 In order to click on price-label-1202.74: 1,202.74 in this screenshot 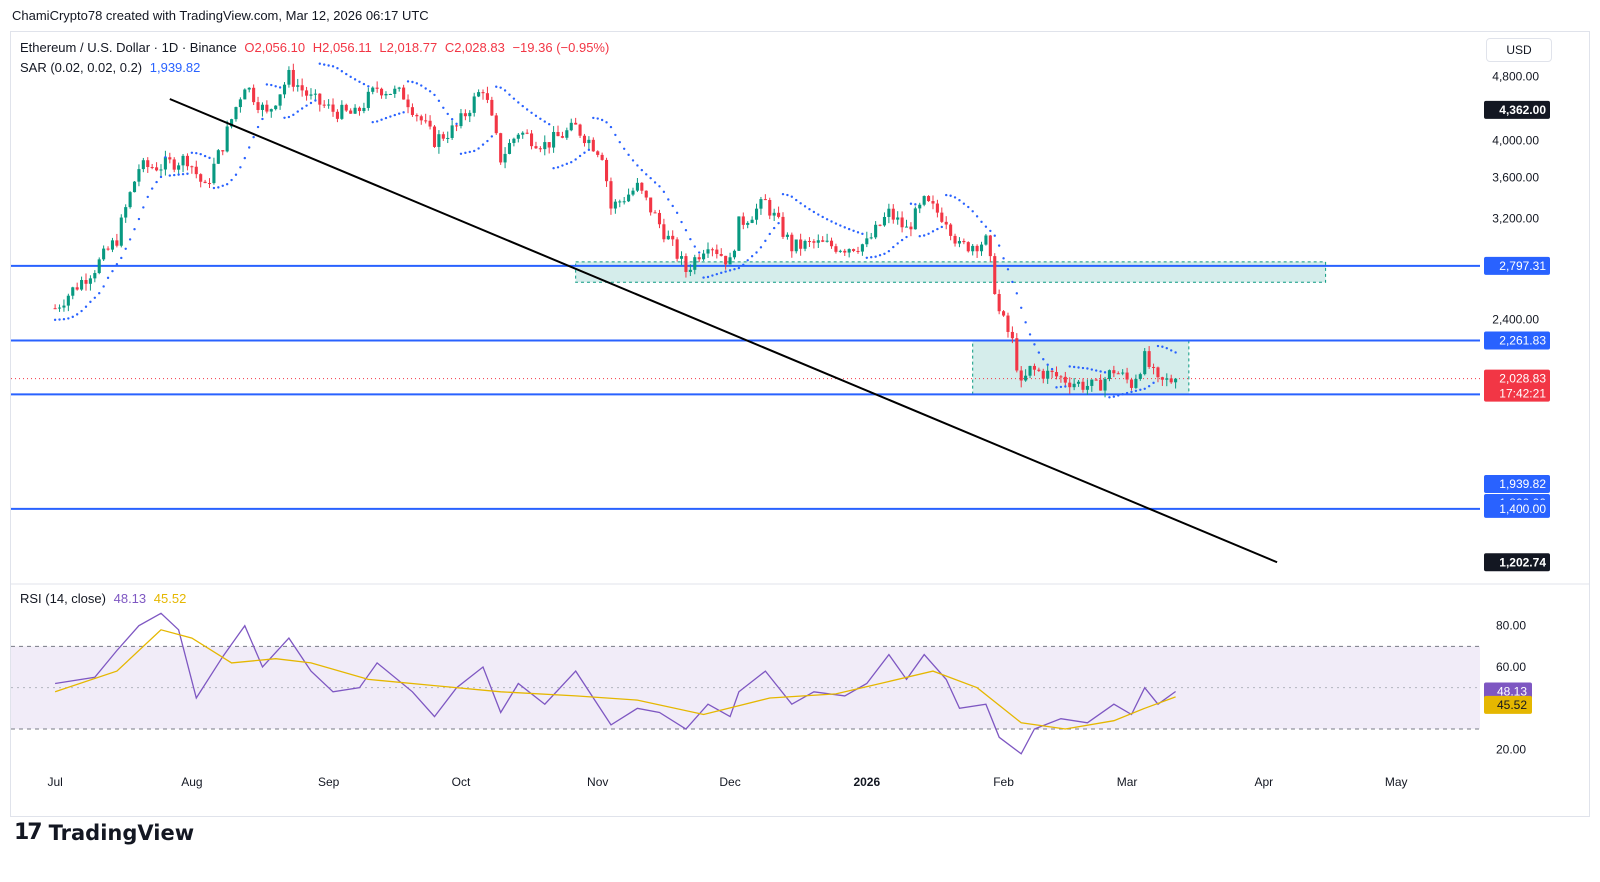, I will do `click(1522, 562)`.